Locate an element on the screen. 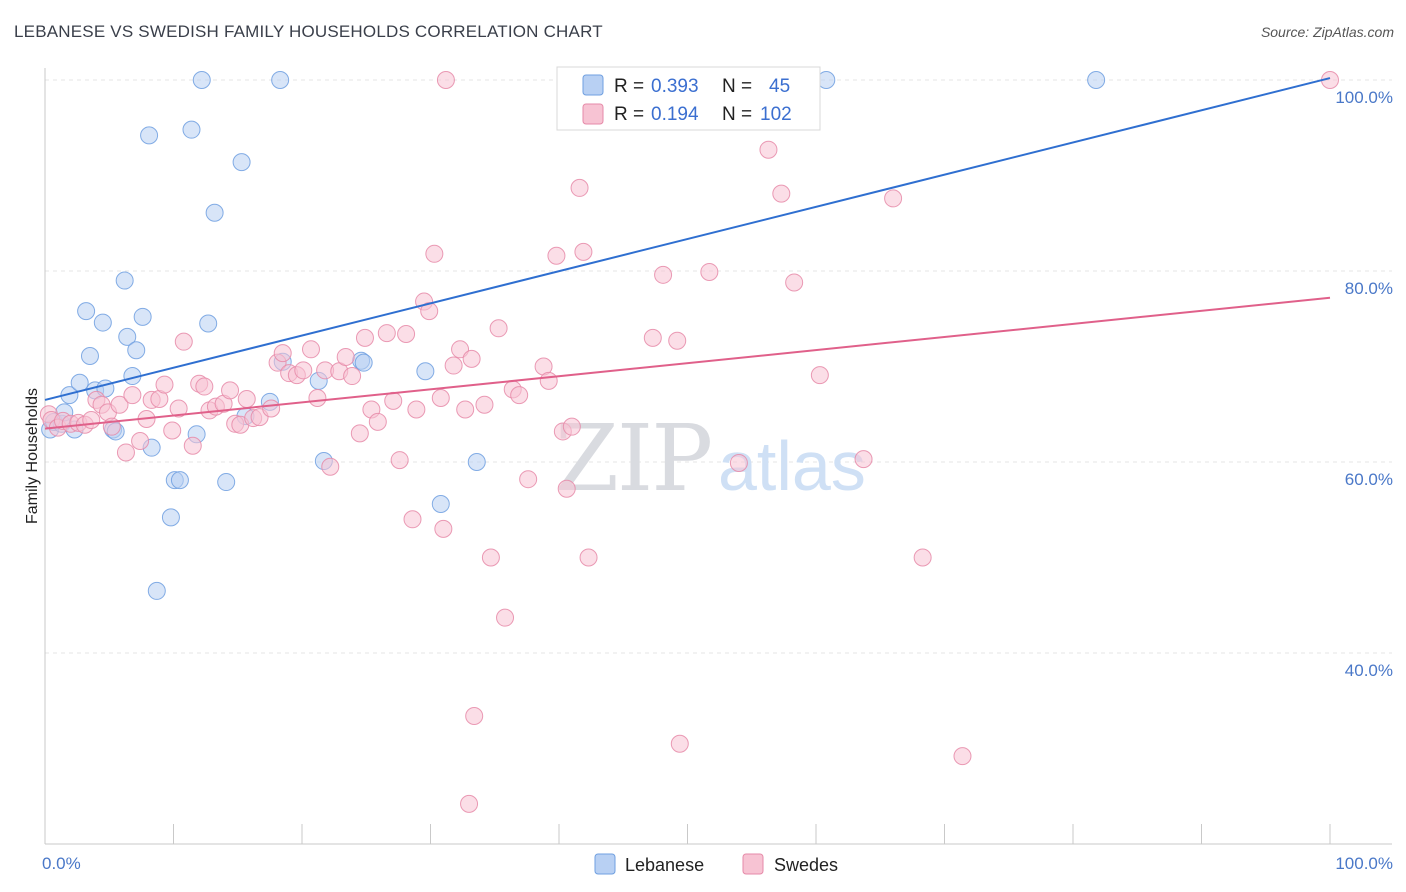 This screenshot has height=892, width=1406. bottom-legend-swatch-swedes is located at coordinates (753, 864).